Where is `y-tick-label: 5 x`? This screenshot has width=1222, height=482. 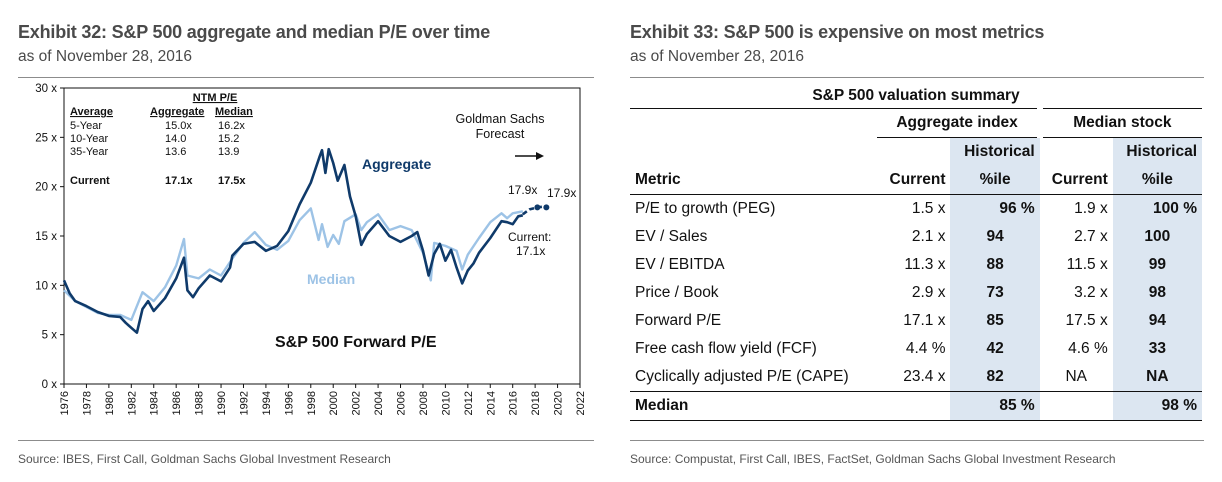
y-tick-label: 5 x is located at coordinates (50, 336).